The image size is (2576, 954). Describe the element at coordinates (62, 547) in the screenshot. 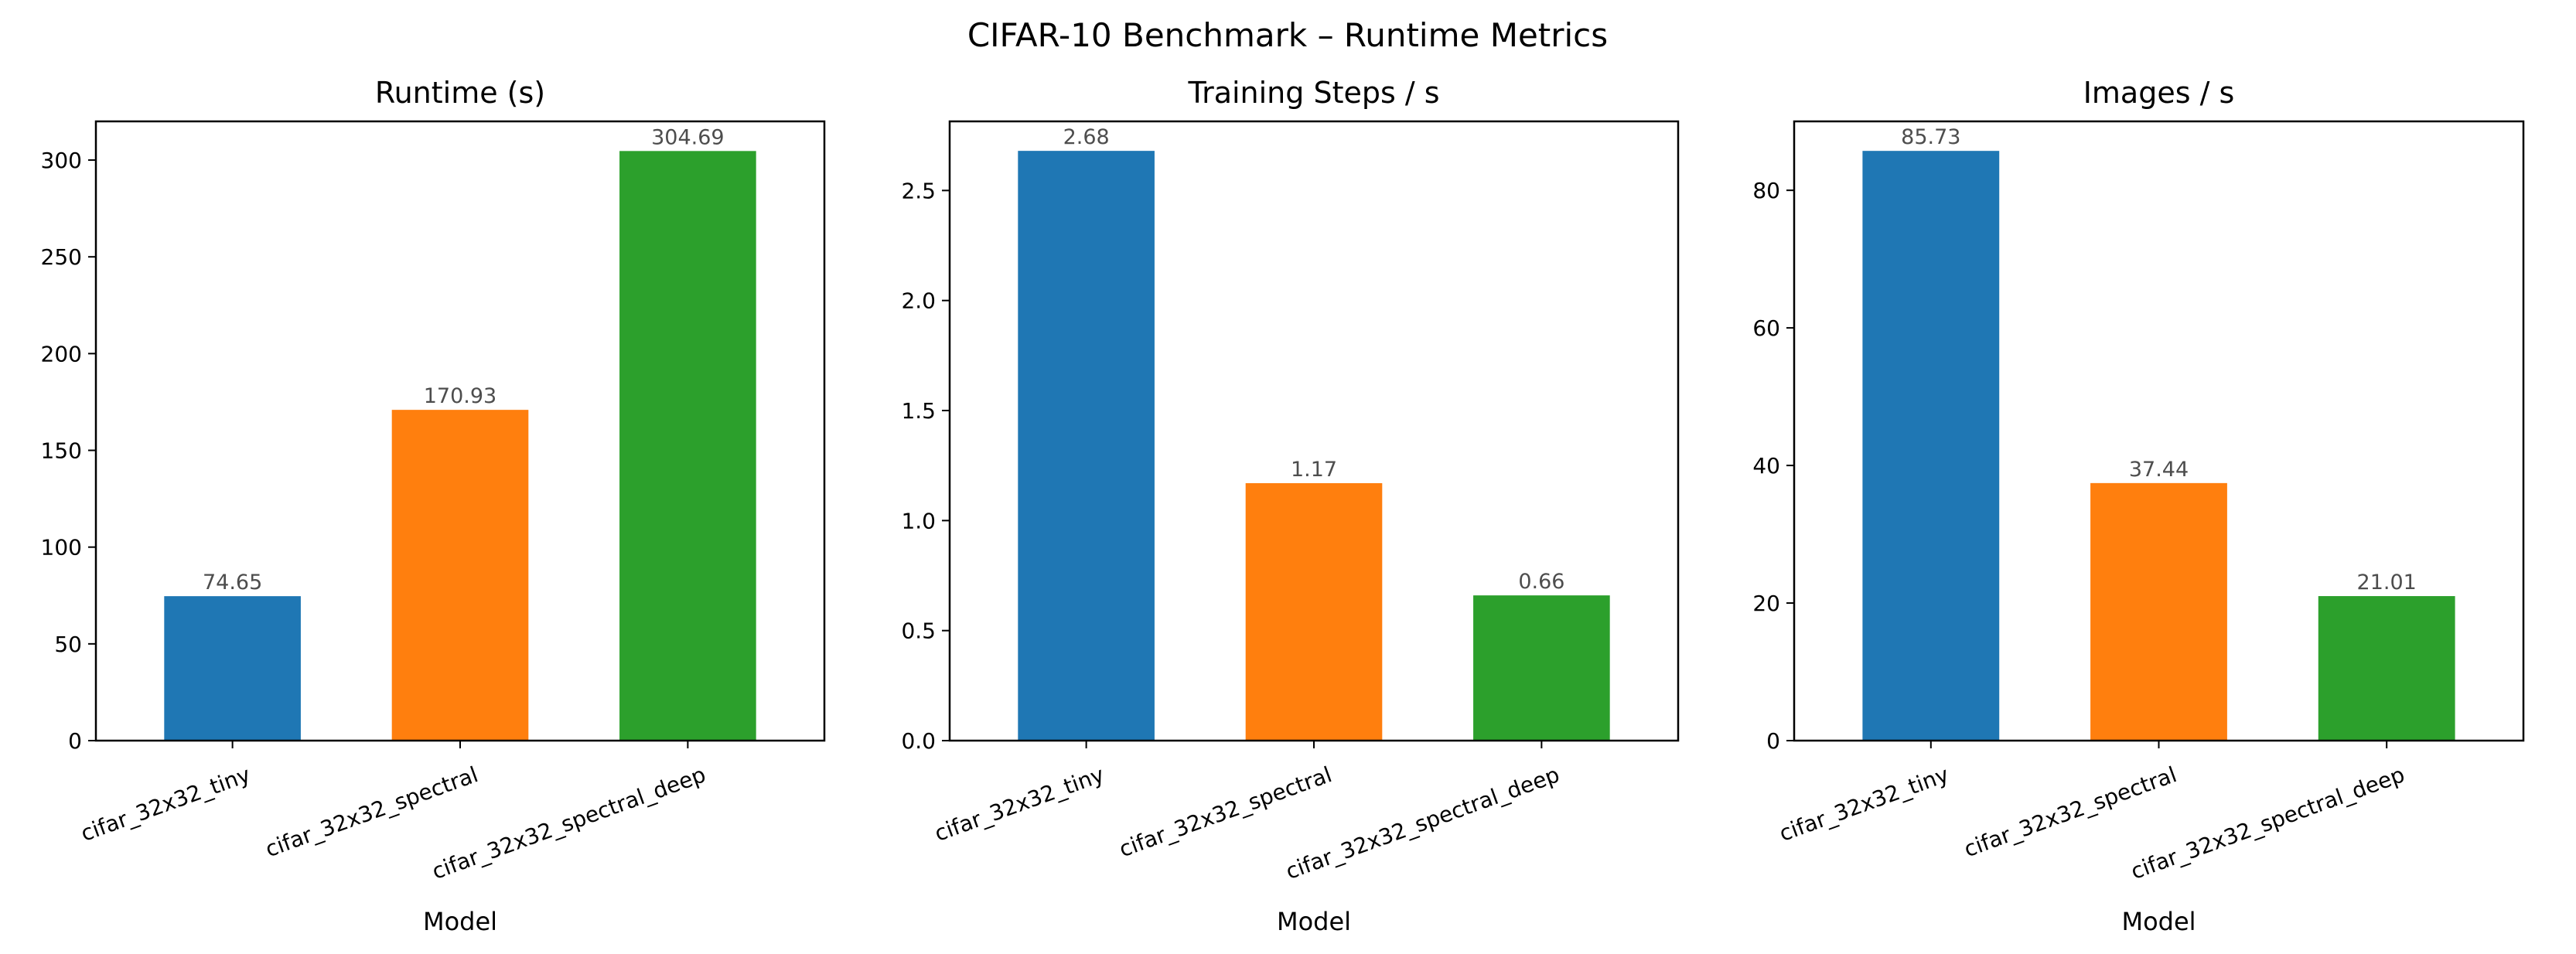

I see `y-tick-label: 100` at that location.